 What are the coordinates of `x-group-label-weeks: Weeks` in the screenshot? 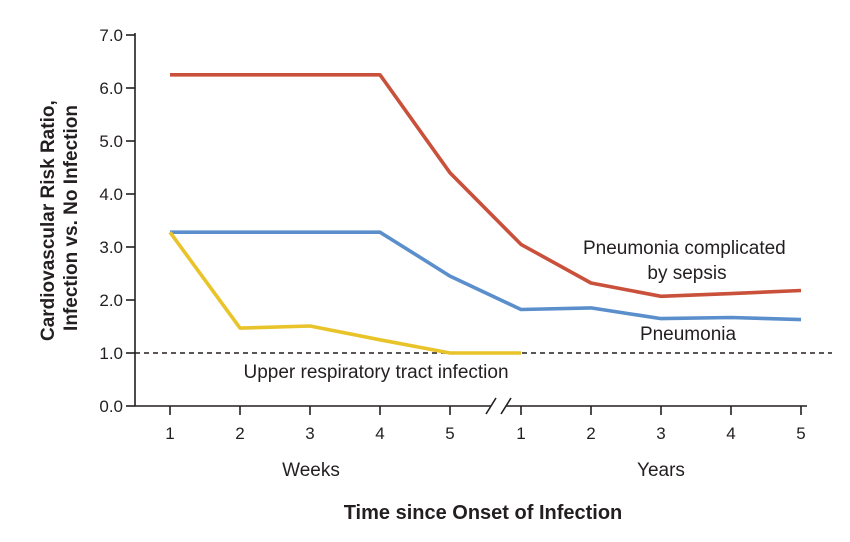 It's located at (311, 470).